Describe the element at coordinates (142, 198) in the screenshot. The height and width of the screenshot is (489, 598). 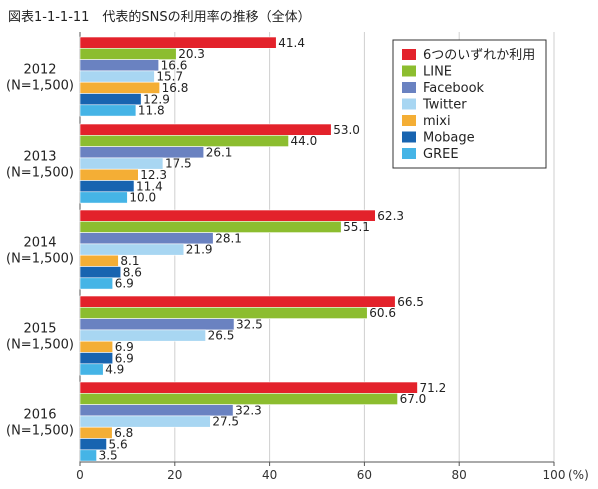
I see `bar-value-label: 10.0` at that location.